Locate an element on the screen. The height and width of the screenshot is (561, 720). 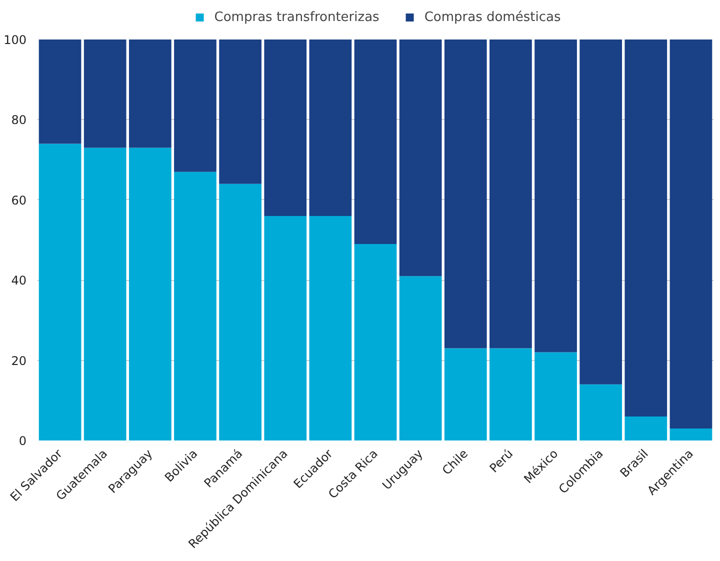
y-tick-label: 100 is located at coordinates (15, 40).